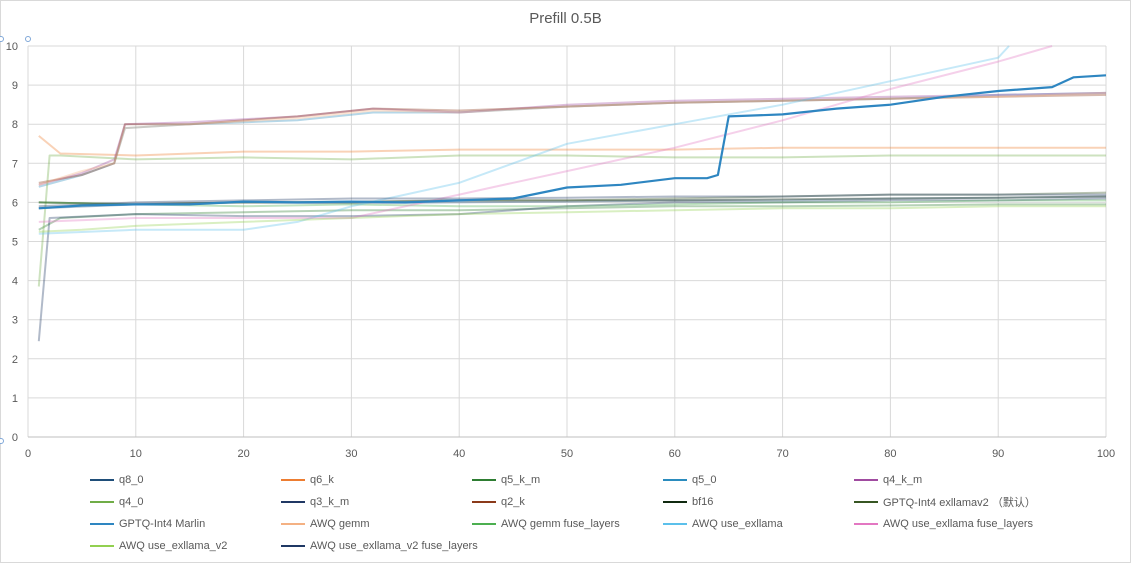  What do you see at coordinates (703, 502) in the screenshot?
I see `legend-label: bf16` at bounding box center [703, 502].